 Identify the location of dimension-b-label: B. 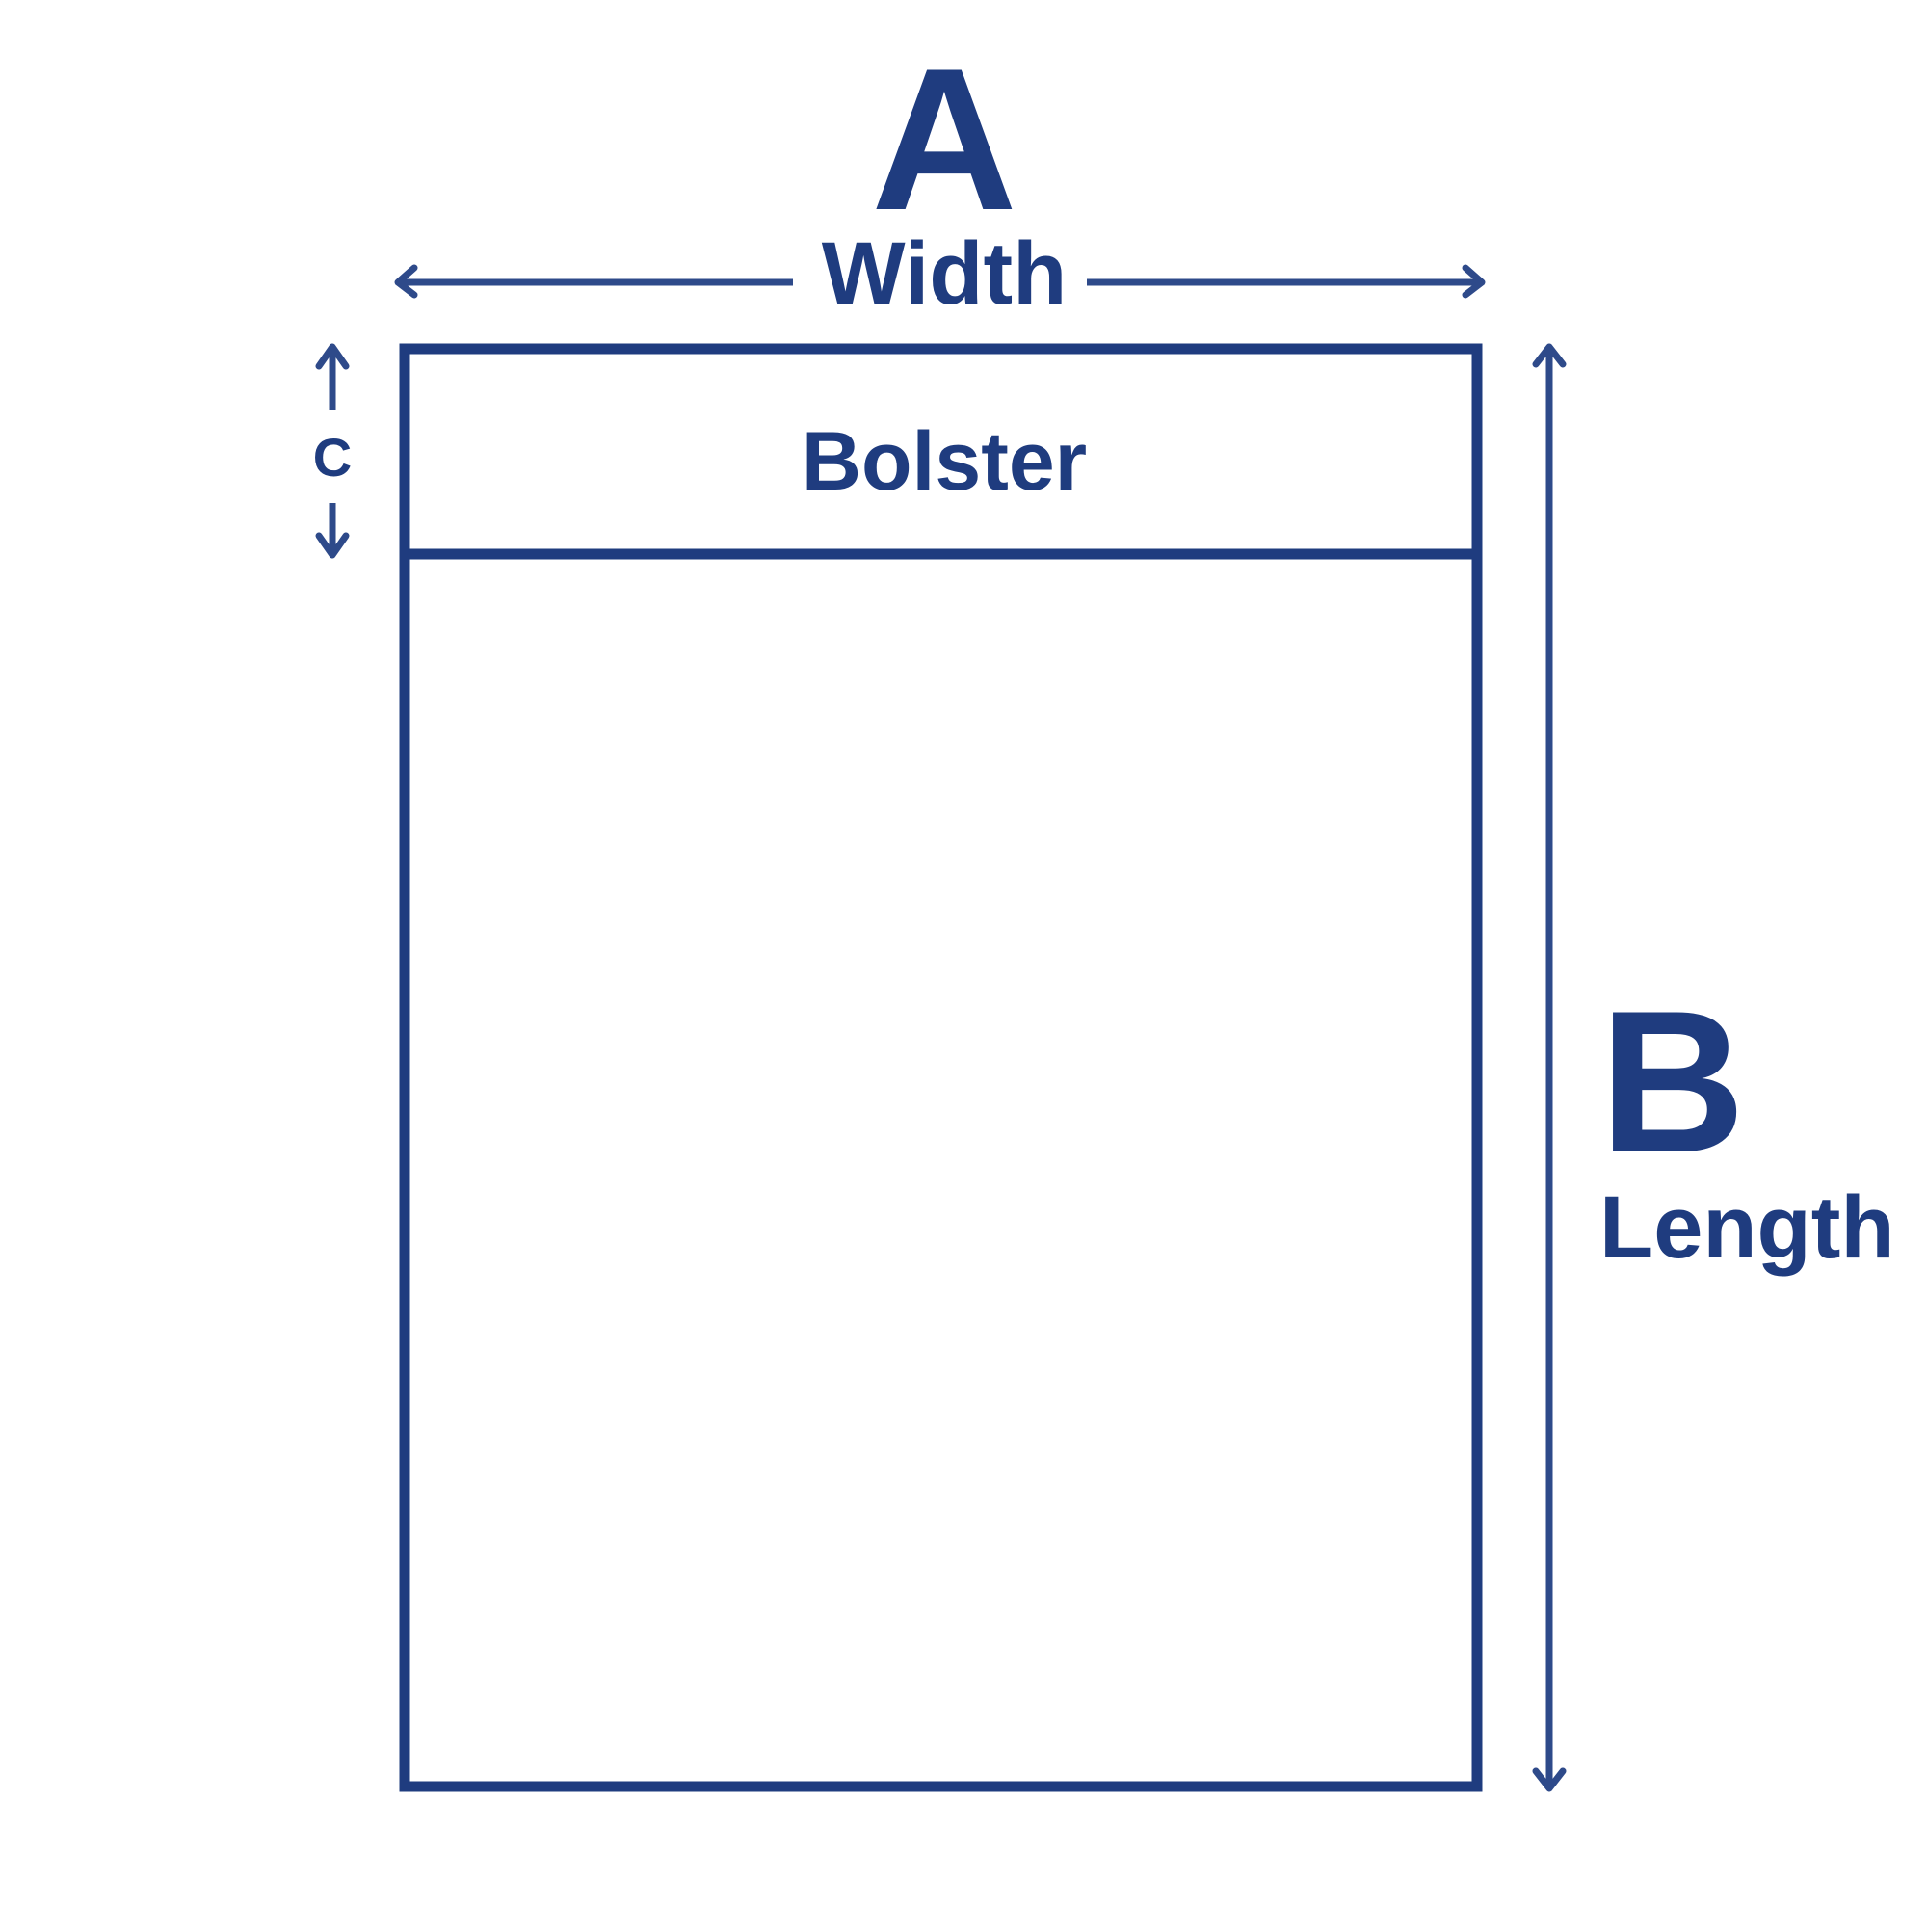
(1672, 1081).